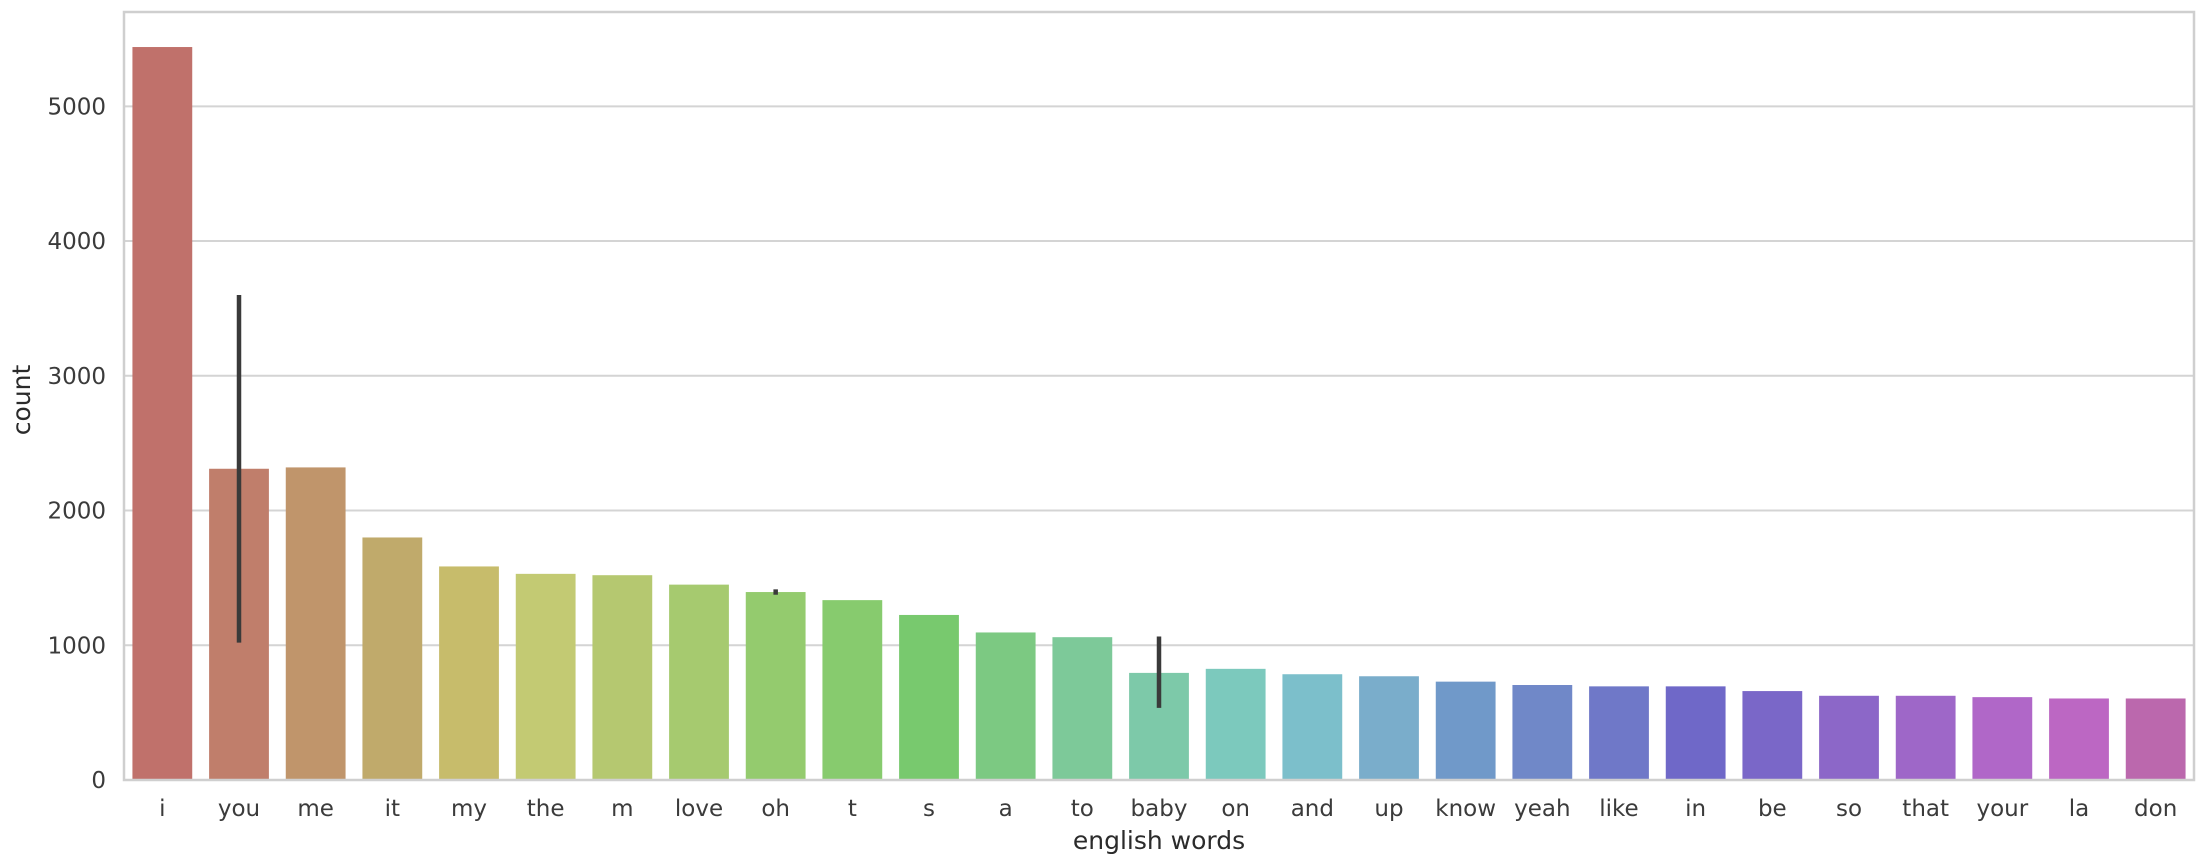  Describe the element at coordinates (929, 809) in the screenshot. I see `x-tick-label: s` at that location.